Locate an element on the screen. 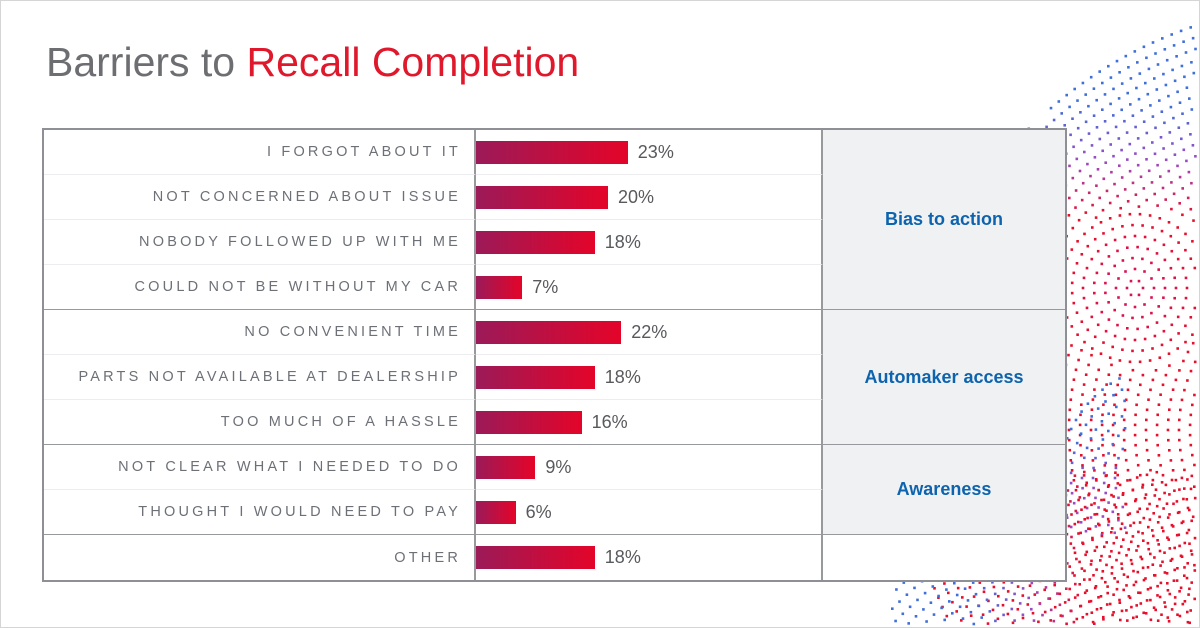 The image size is (1200, 628). title-highlight: Recall Completion is located at coordinates (413, 62).